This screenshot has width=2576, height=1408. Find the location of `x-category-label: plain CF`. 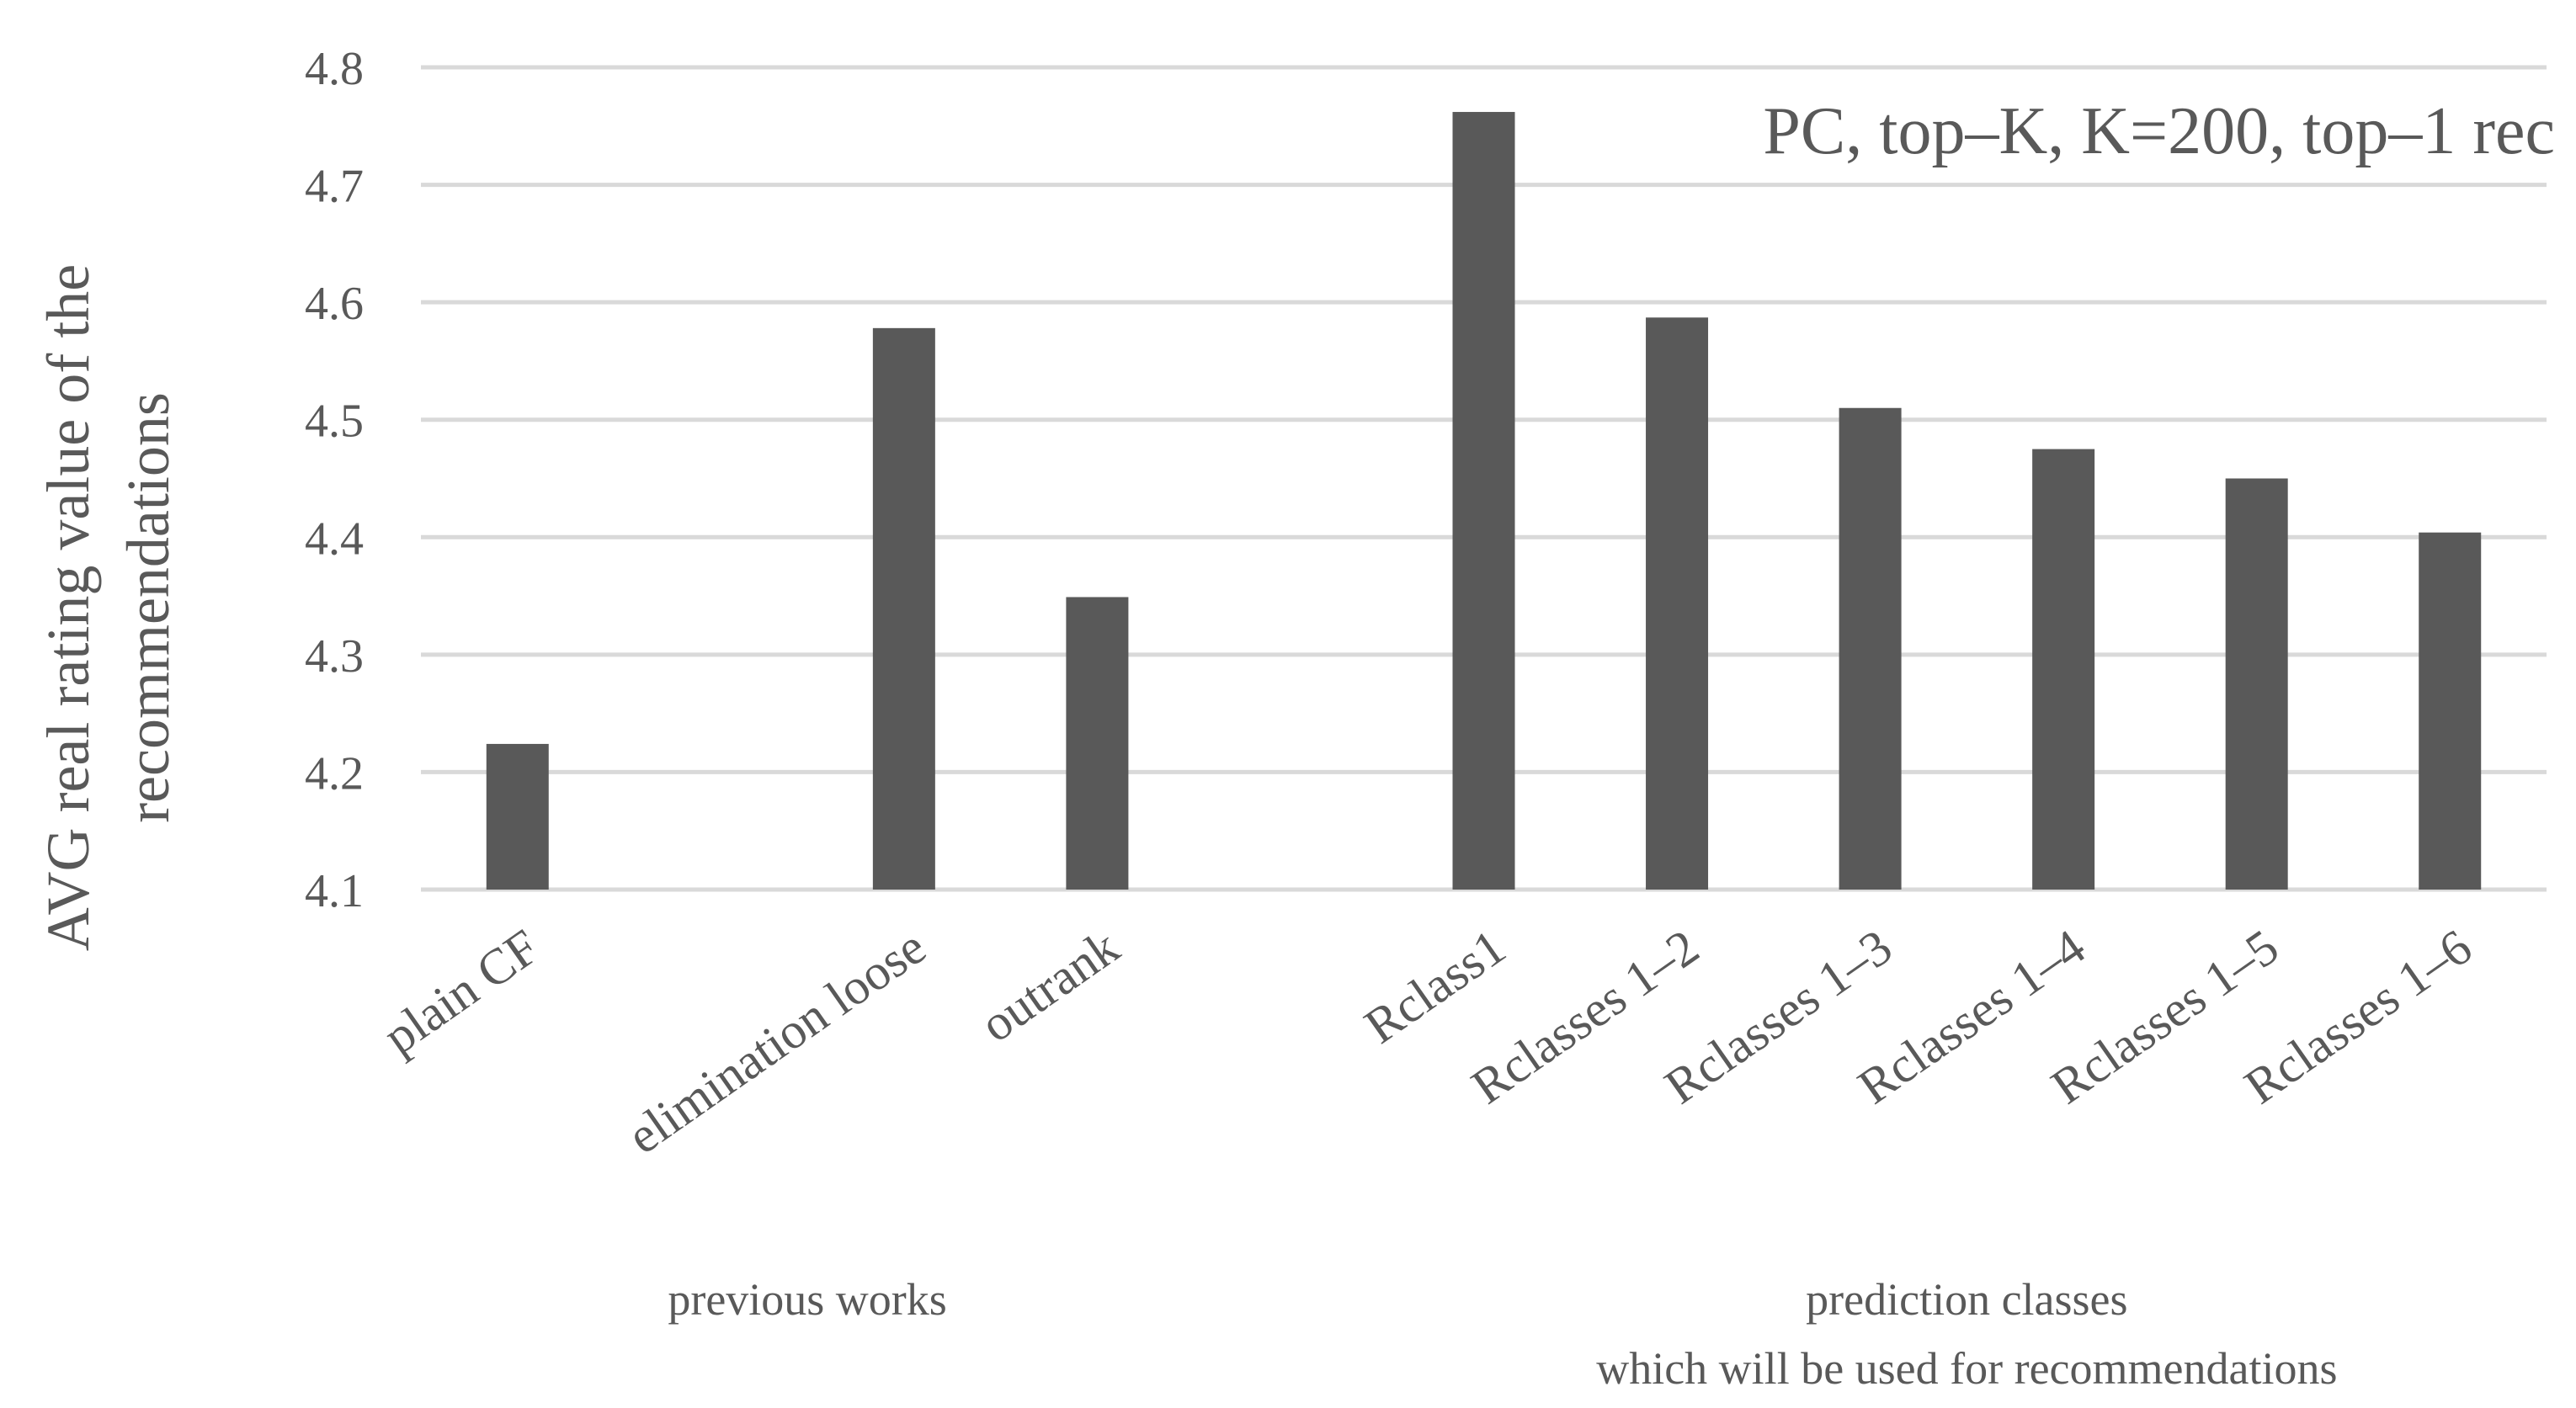

x-category-label: plain CF is located at coordinates (462, 992).